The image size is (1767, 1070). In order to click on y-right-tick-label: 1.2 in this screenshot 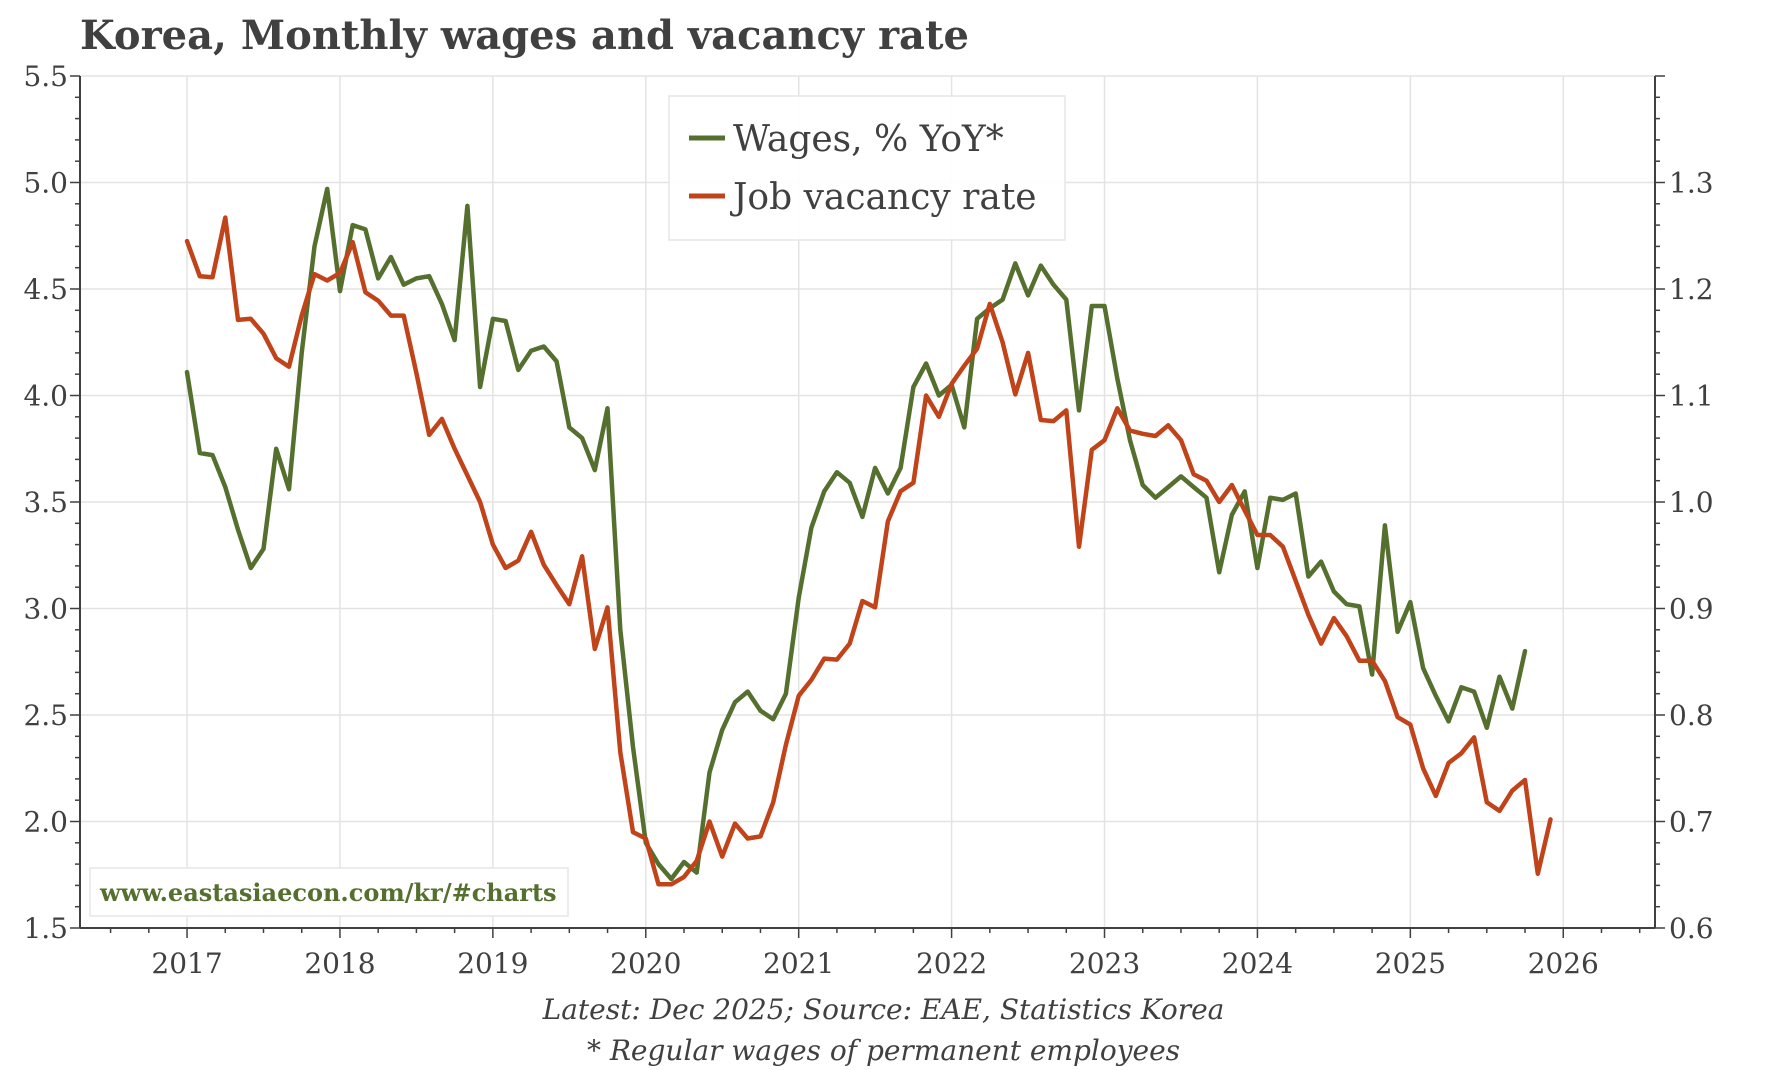, I will do `click(1691, 289)`.